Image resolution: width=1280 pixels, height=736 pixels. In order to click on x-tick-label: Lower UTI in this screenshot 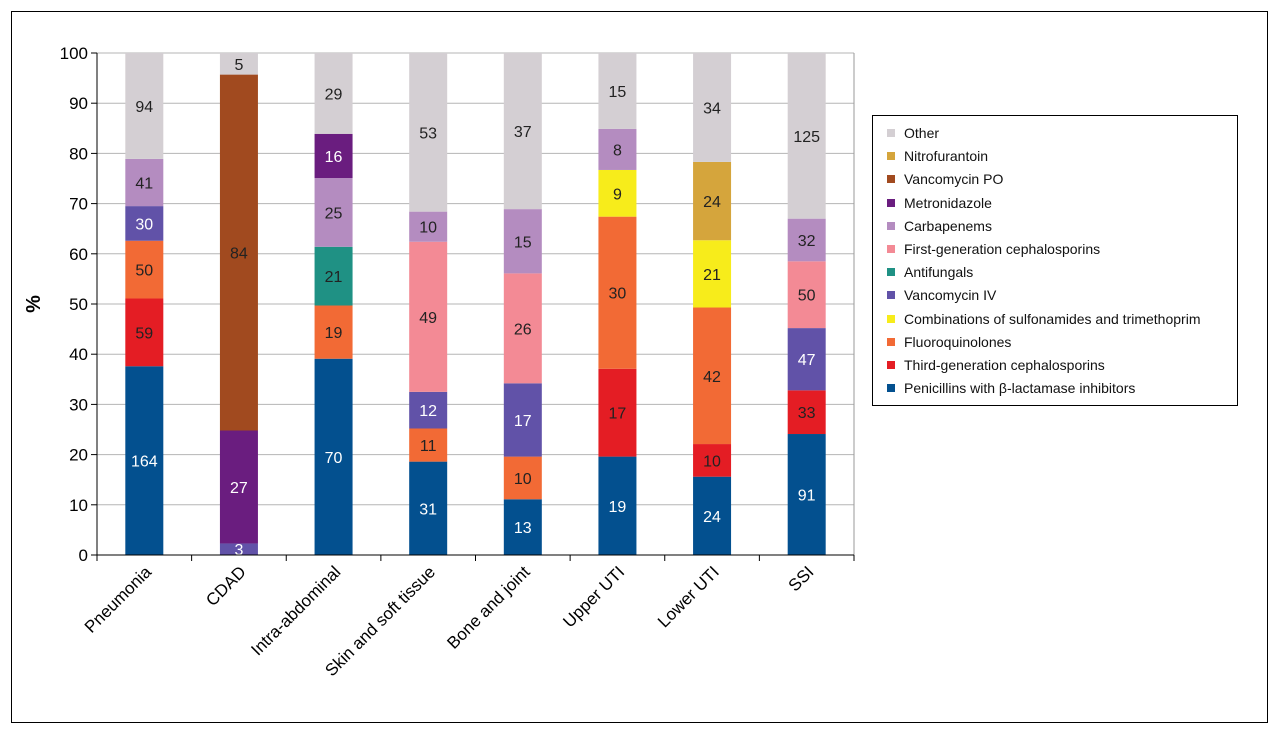, I will do `click(688, 596)`.